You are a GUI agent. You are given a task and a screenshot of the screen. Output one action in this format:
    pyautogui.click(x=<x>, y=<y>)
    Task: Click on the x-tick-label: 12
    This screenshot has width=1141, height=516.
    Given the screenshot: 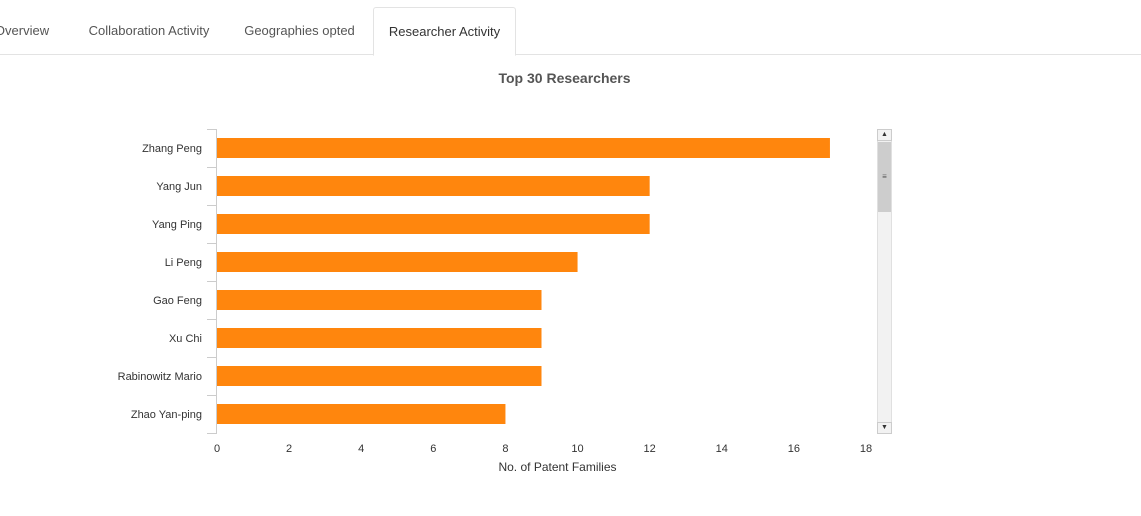 What is the action you would take?
    pyautogui.click(x=650, y=449)
    